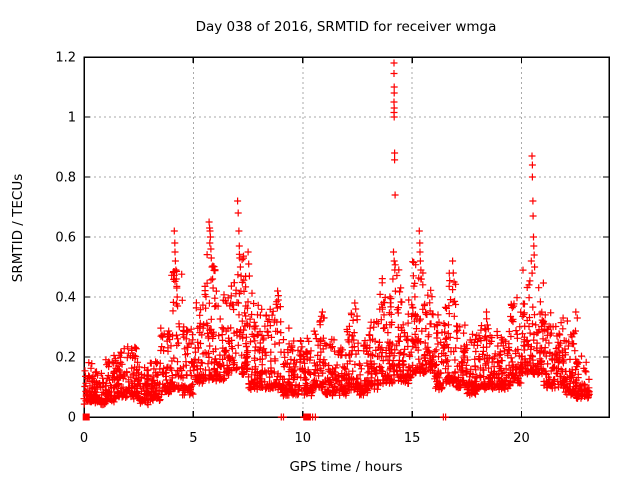  What do you see at coordinates (84, 438) in the screenshot?
I see `x-tick-label: 0` at bounding box center [84, 438].